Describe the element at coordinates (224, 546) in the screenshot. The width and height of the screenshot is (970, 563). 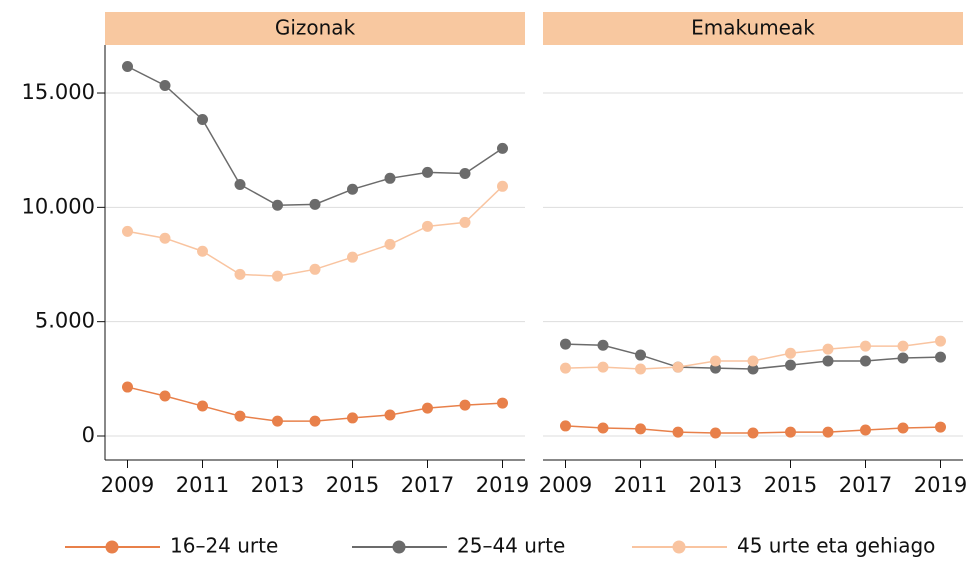
I see `legend-label: 16–24 urte` at that location.